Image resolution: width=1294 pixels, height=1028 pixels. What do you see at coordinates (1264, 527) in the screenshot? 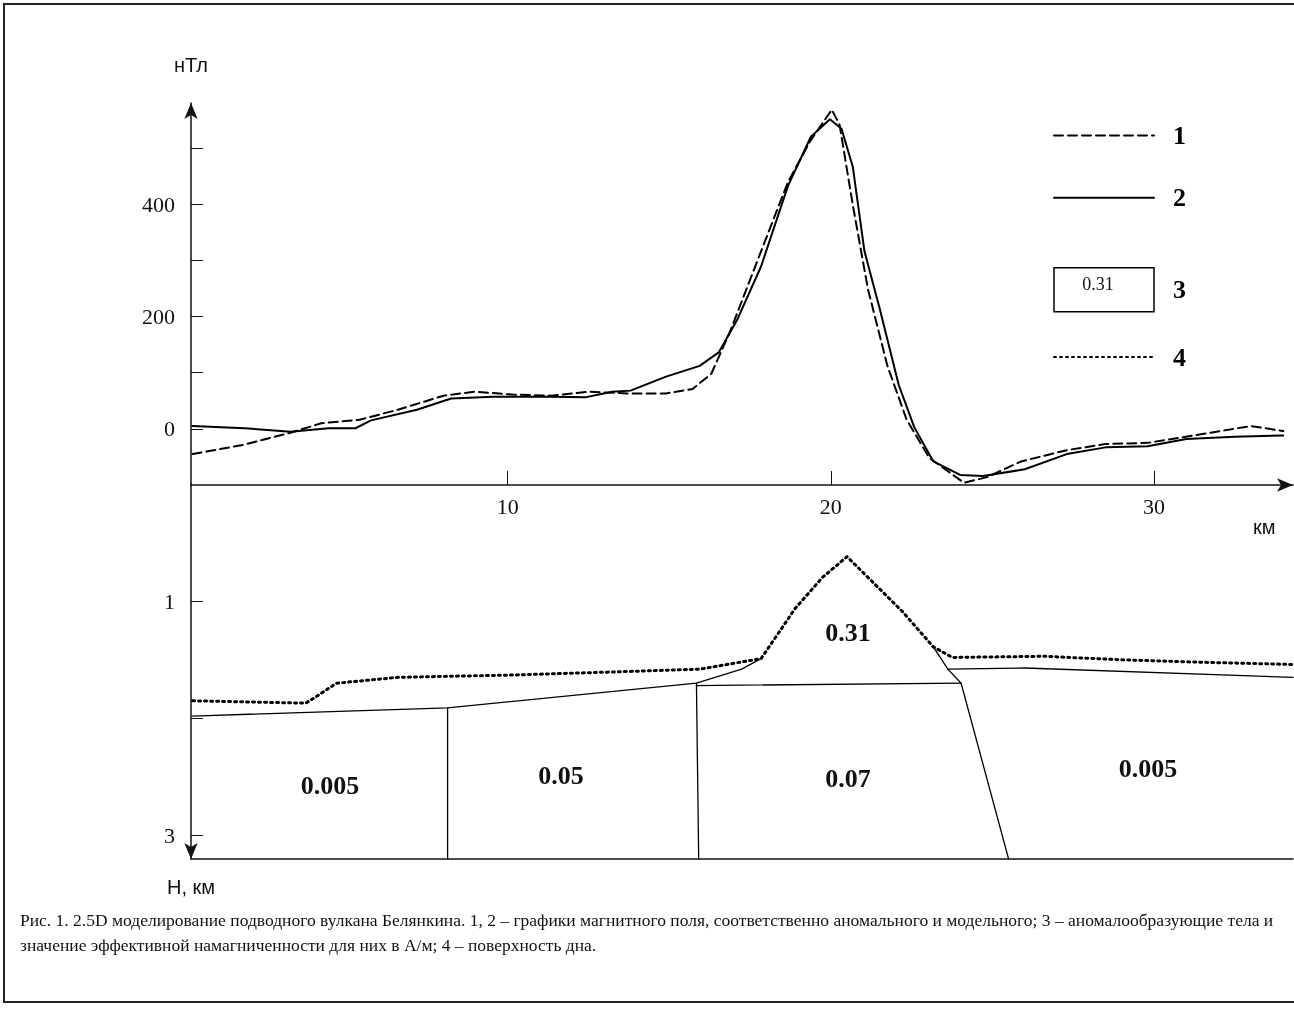
I see `x-axis-title: км` at bounding box center [1264, 527].